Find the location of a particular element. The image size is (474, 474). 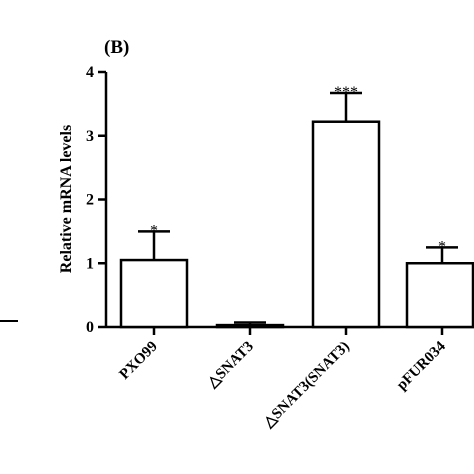

x-tick-label: pFUR034 is located at coordinates (421, 365).